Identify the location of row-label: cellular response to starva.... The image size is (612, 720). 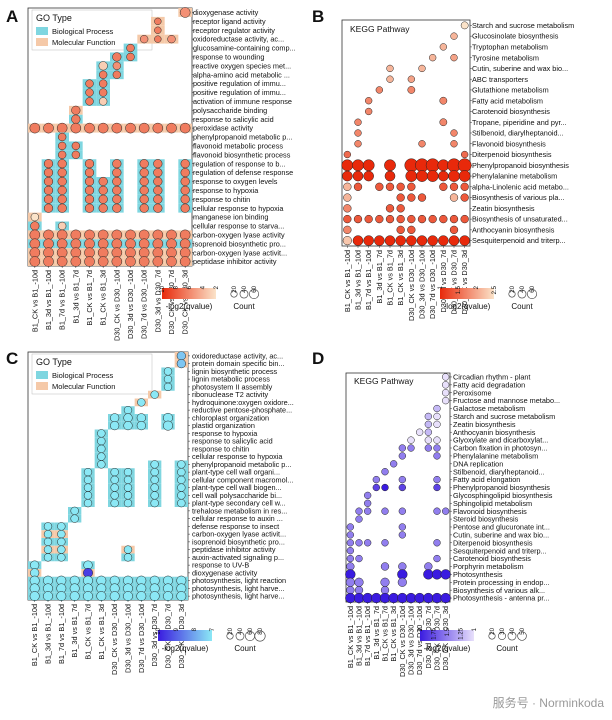
(238, 226).